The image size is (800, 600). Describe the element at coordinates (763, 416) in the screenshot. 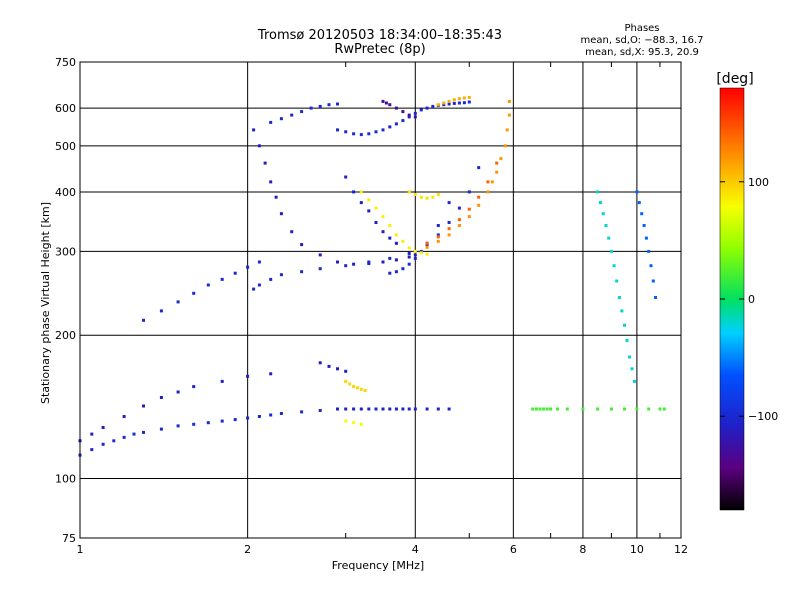

I see `colorbar-tick-label: −100` at that location.